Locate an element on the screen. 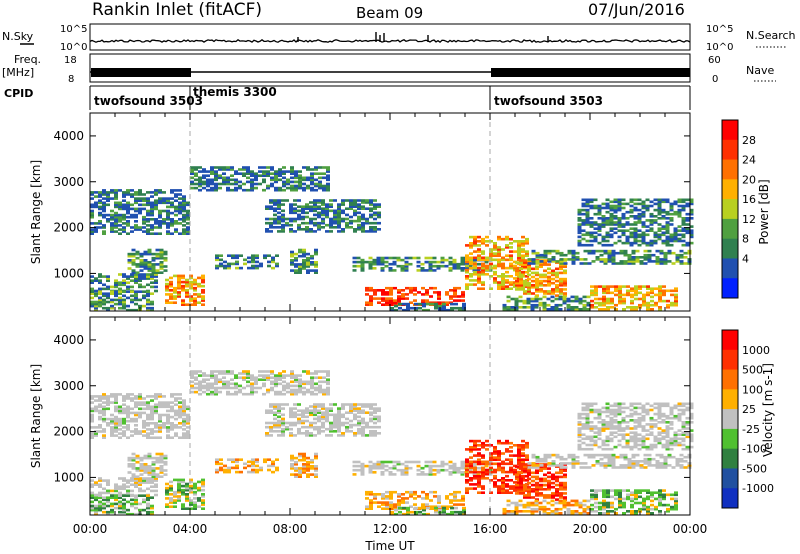 The height and width of the screenshot is (554, 800). power-cell-1975 is located at coordinates (549, 261).